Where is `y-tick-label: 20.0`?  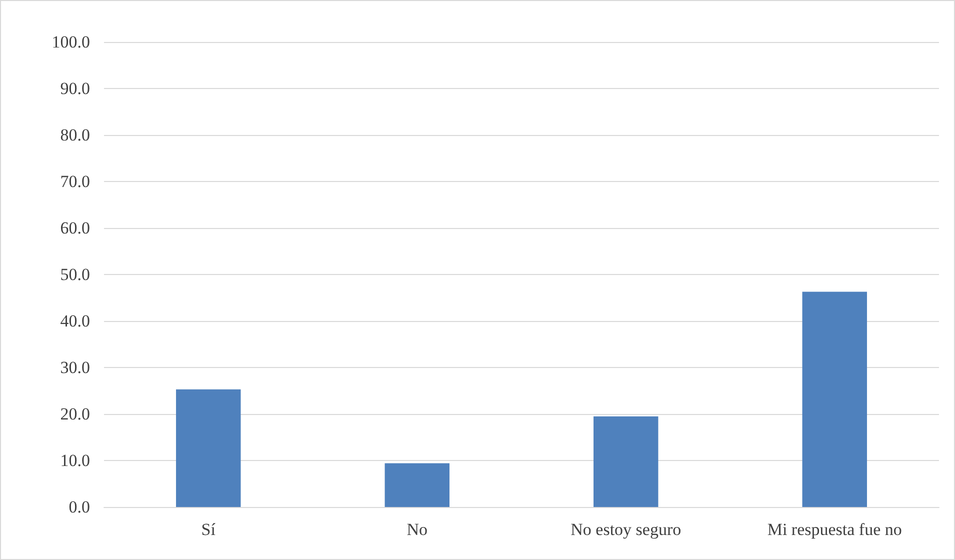
y-tick-label: 20.0 is located at coordinates (75, 414).